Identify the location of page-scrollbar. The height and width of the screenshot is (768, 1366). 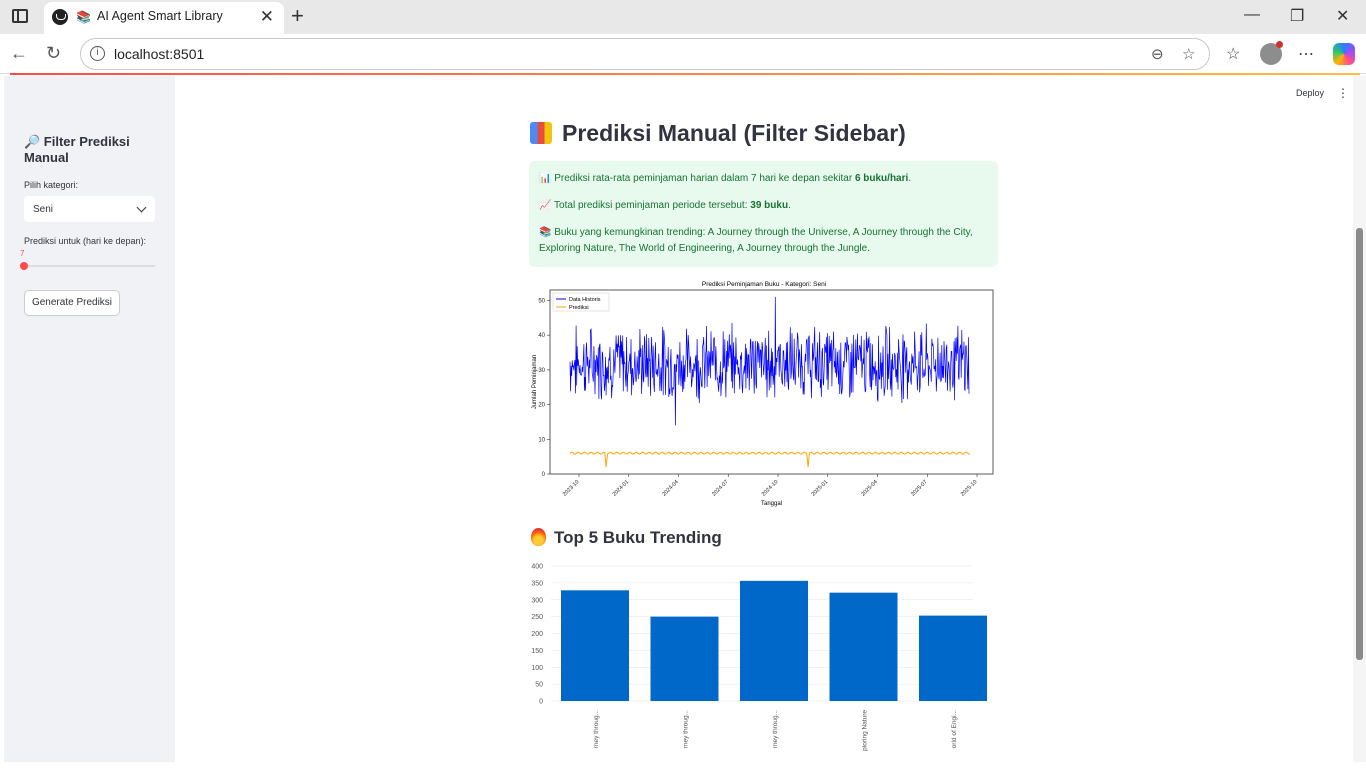
(1359, 419).